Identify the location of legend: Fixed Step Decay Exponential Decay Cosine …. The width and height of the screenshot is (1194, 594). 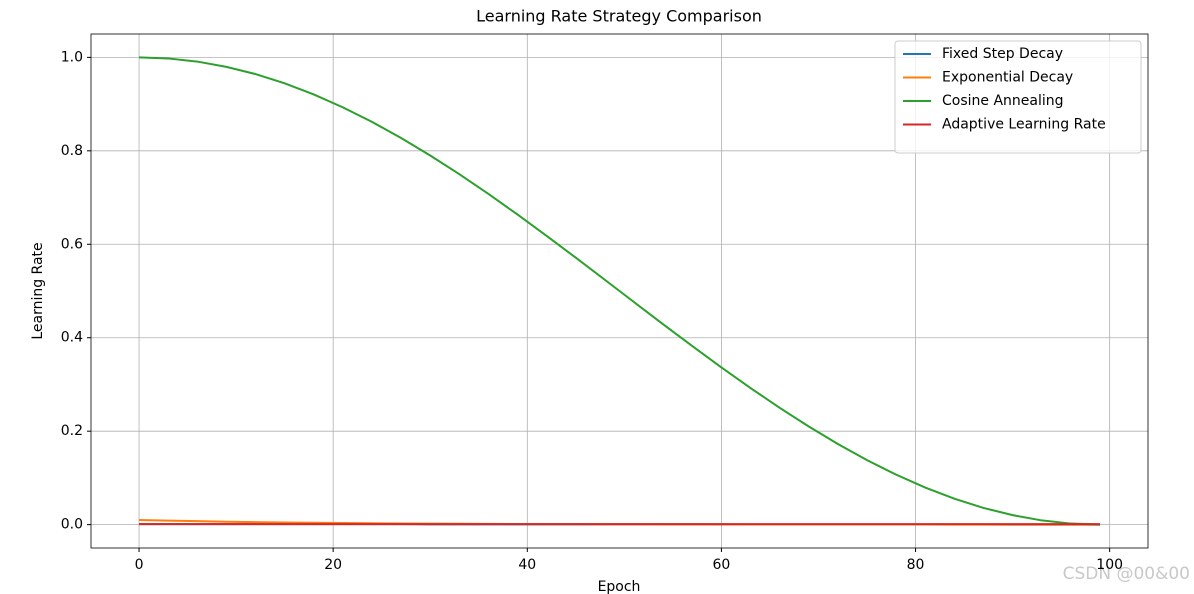
(1018, 97).